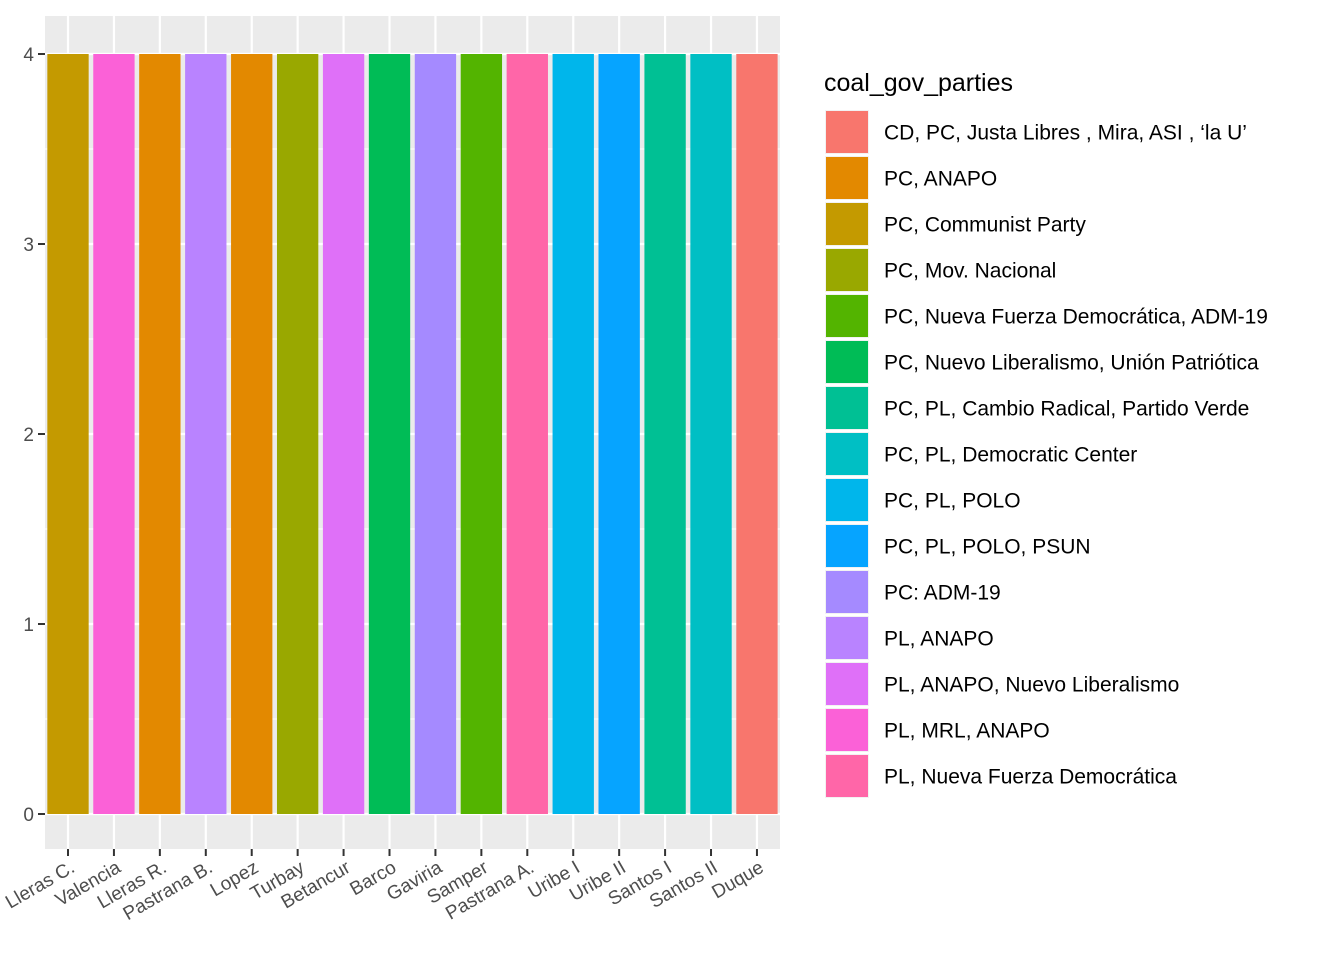  Describe the element at coordinates (952, 501) in the screenshot. I see `legend-label: PC, PL, POLO` at that location.